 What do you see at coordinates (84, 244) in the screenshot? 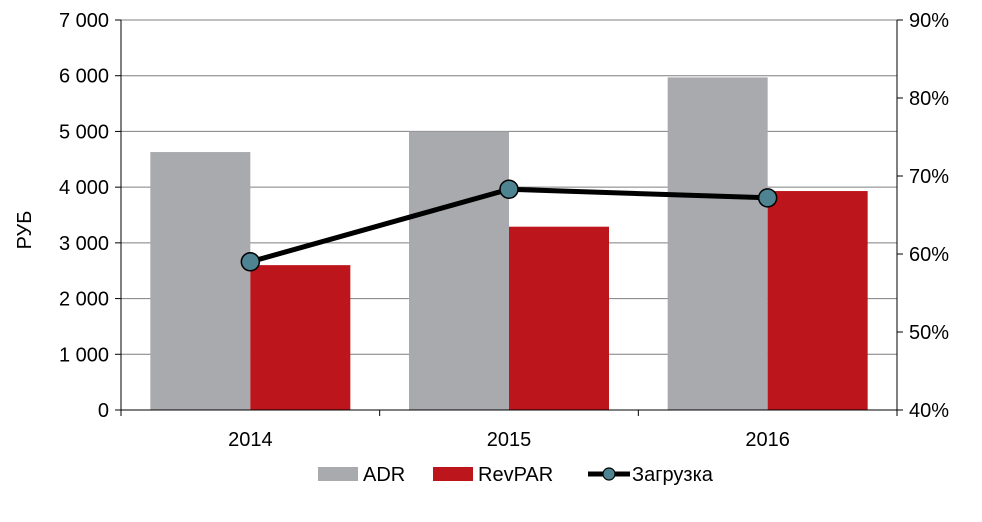
I see `left-tick-label: 3 000` at bounding box center [84, 244].